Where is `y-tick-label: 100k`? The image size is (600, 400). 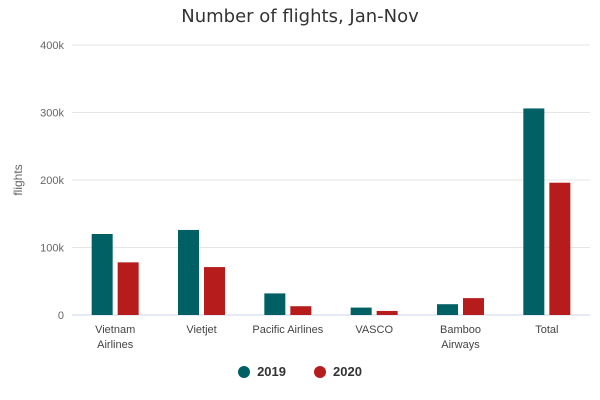
y-tick-label: 100k is located at coordinates (52, 249).